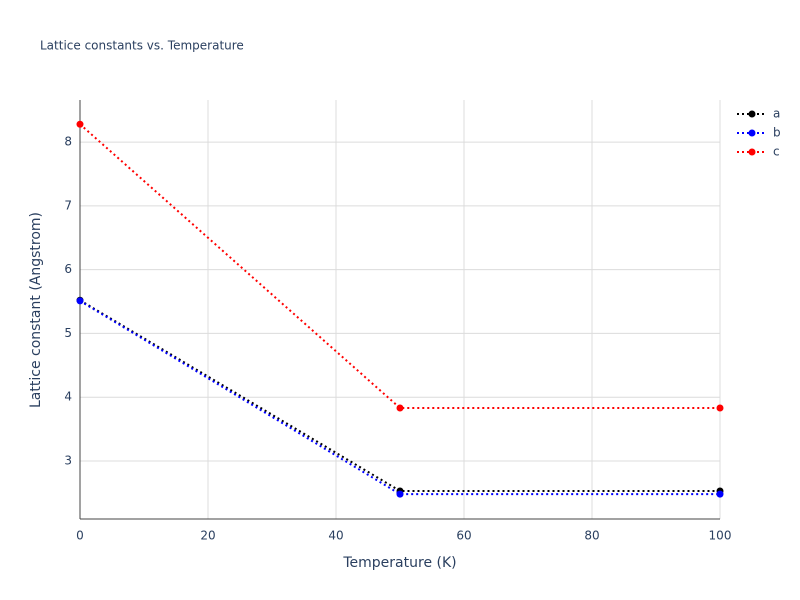 Image resolution: width=800 pixels, height=600 pixels. What do you see at coordinates (777, 133) in the screenshot?
I see `legend-label: b` at bounding box center [777, 133].